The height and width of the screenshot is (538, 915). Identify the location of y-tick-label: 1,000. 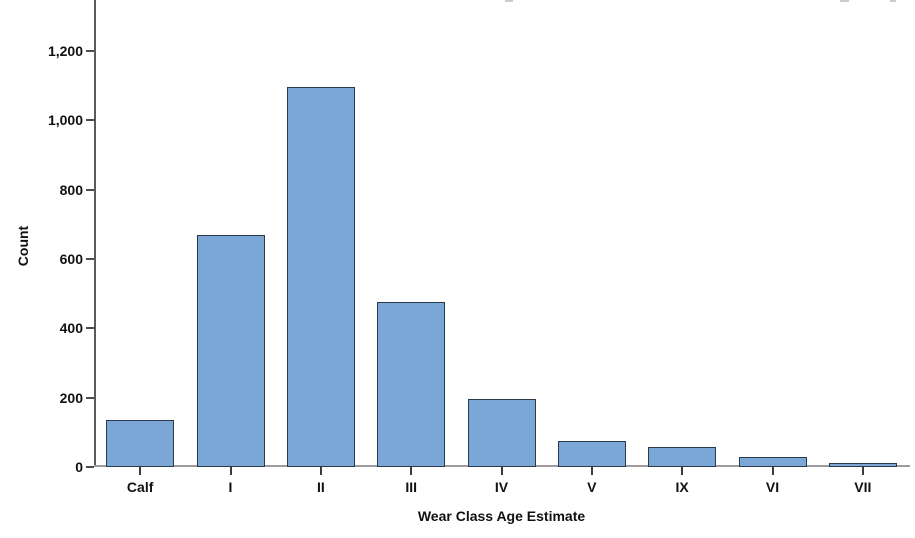
(65, 120).